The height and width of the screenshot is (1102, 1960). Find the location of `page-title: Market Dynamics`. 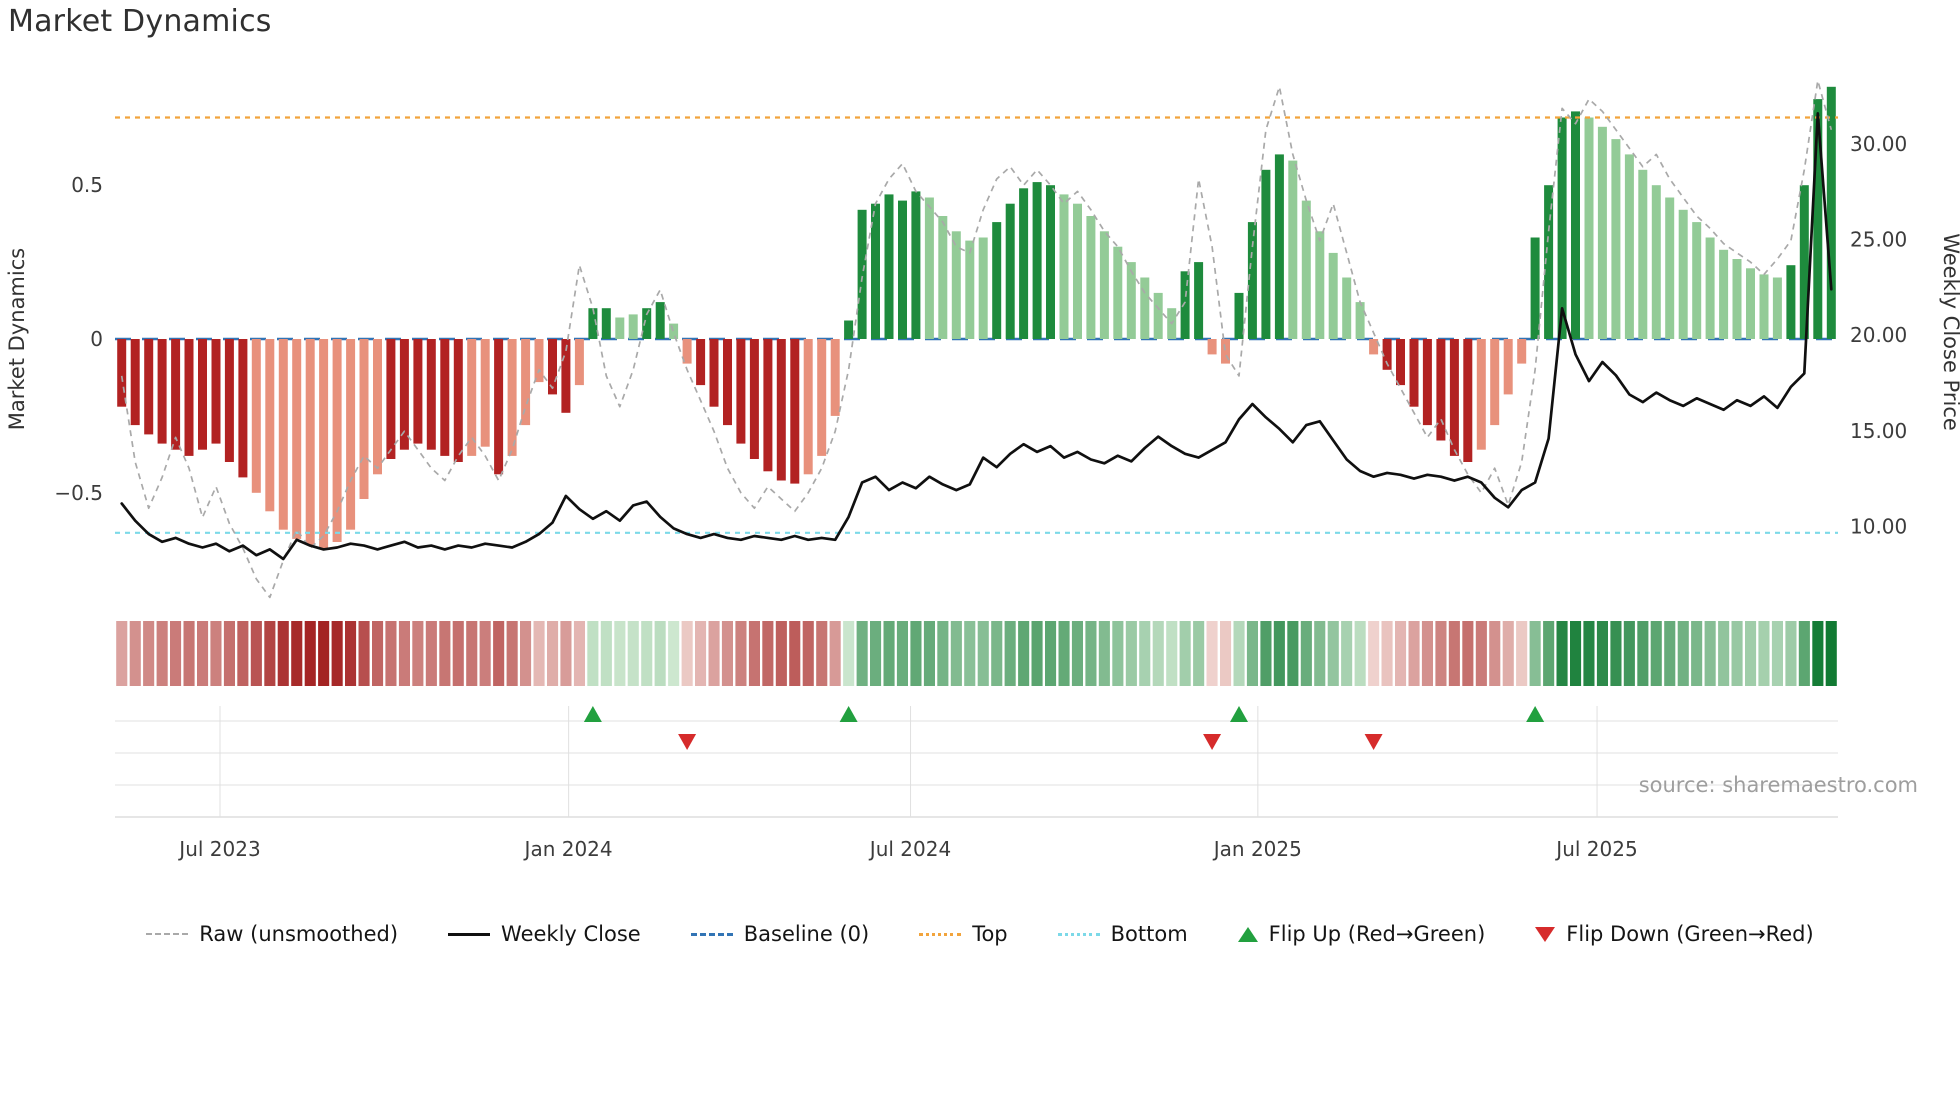

page-title: Market Dynamics is located at coordinates (140, 21).